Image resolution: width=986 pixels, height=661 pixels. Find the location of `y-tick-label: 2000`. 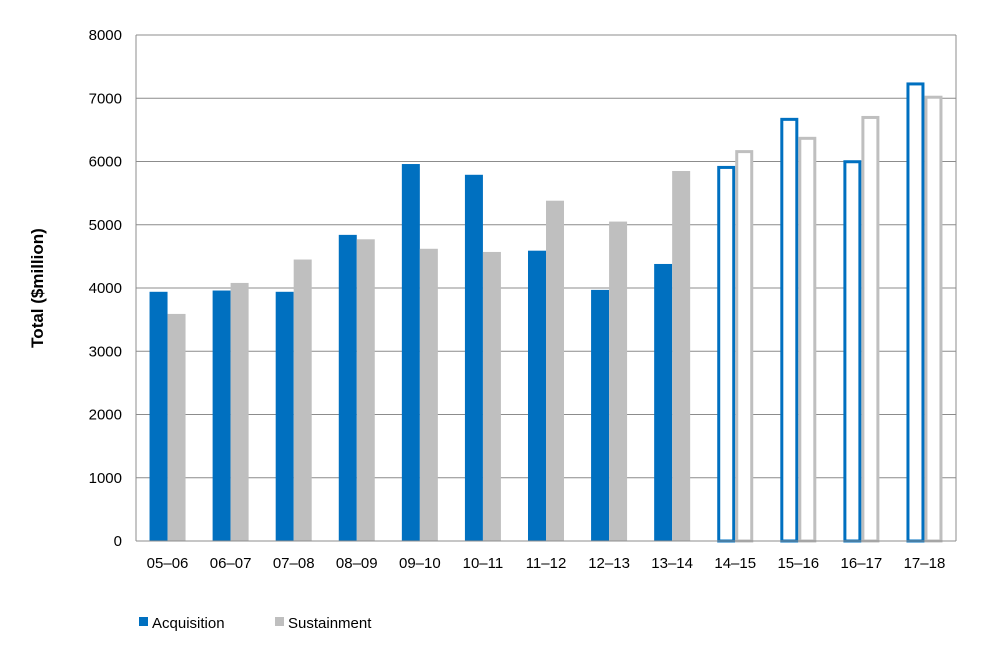

y-tick-label: 2000 is located at coordinates (105, 415).